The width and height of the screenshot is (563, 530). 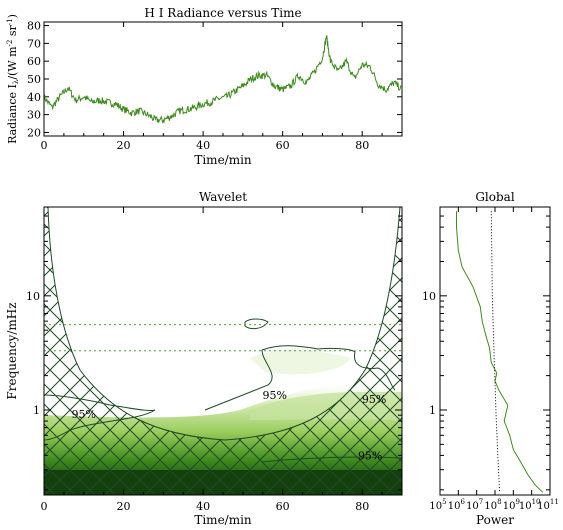 I want to click on significance-contour-mid, so click(x=300, y=378).